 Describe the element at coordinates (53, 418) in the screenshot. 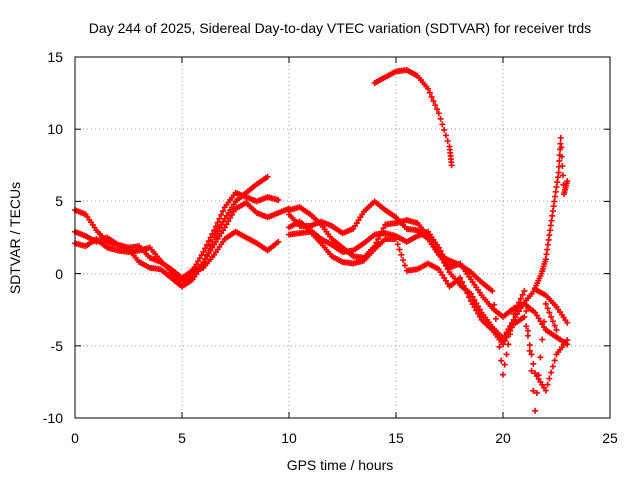

I see `y-tick-label-minus10: -10` at that location.